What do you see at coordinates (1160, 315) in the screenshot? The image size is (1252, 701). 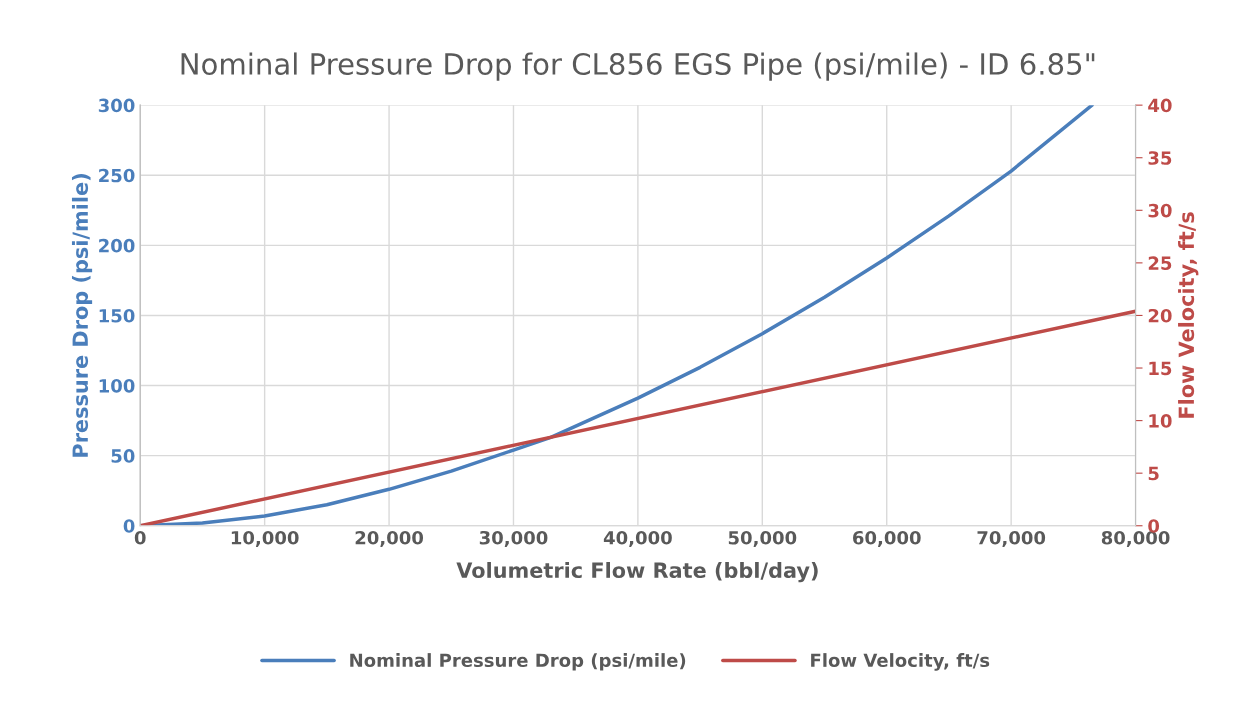 I see `y2-tick-label: 20` at bounding box center [1160, 315].